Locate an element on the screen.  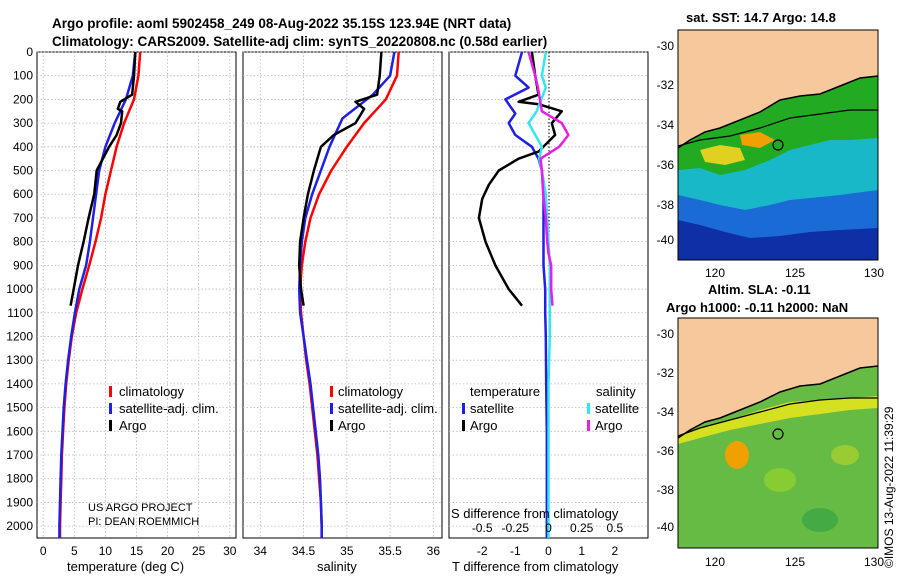
difference-line-salinity-argo is located at coordinates (548, 178).